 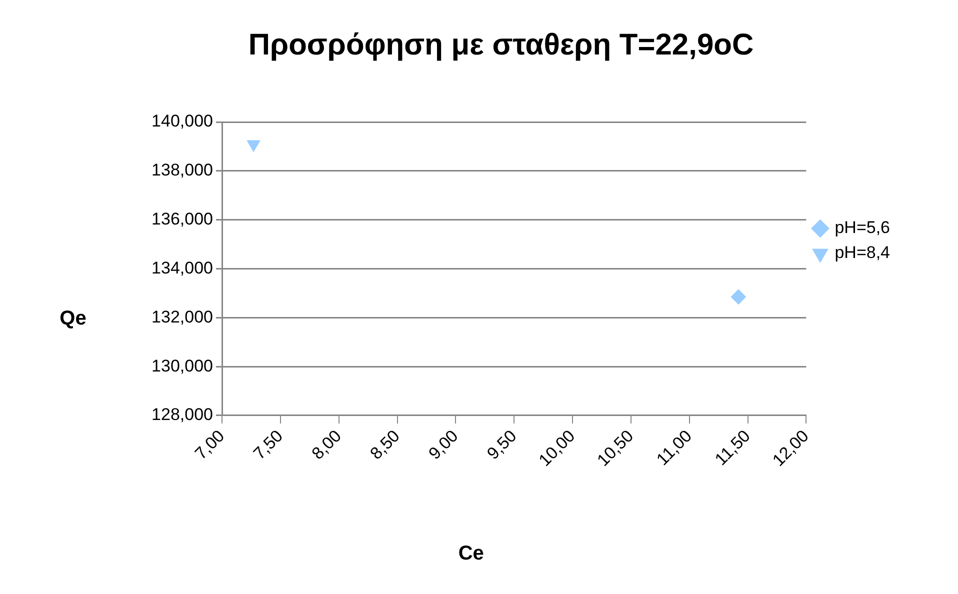 What do you see at coordinates (385, 445) in the screenshot?
I see `x-tick-label: 8,50` at bounding box center [385, 445].